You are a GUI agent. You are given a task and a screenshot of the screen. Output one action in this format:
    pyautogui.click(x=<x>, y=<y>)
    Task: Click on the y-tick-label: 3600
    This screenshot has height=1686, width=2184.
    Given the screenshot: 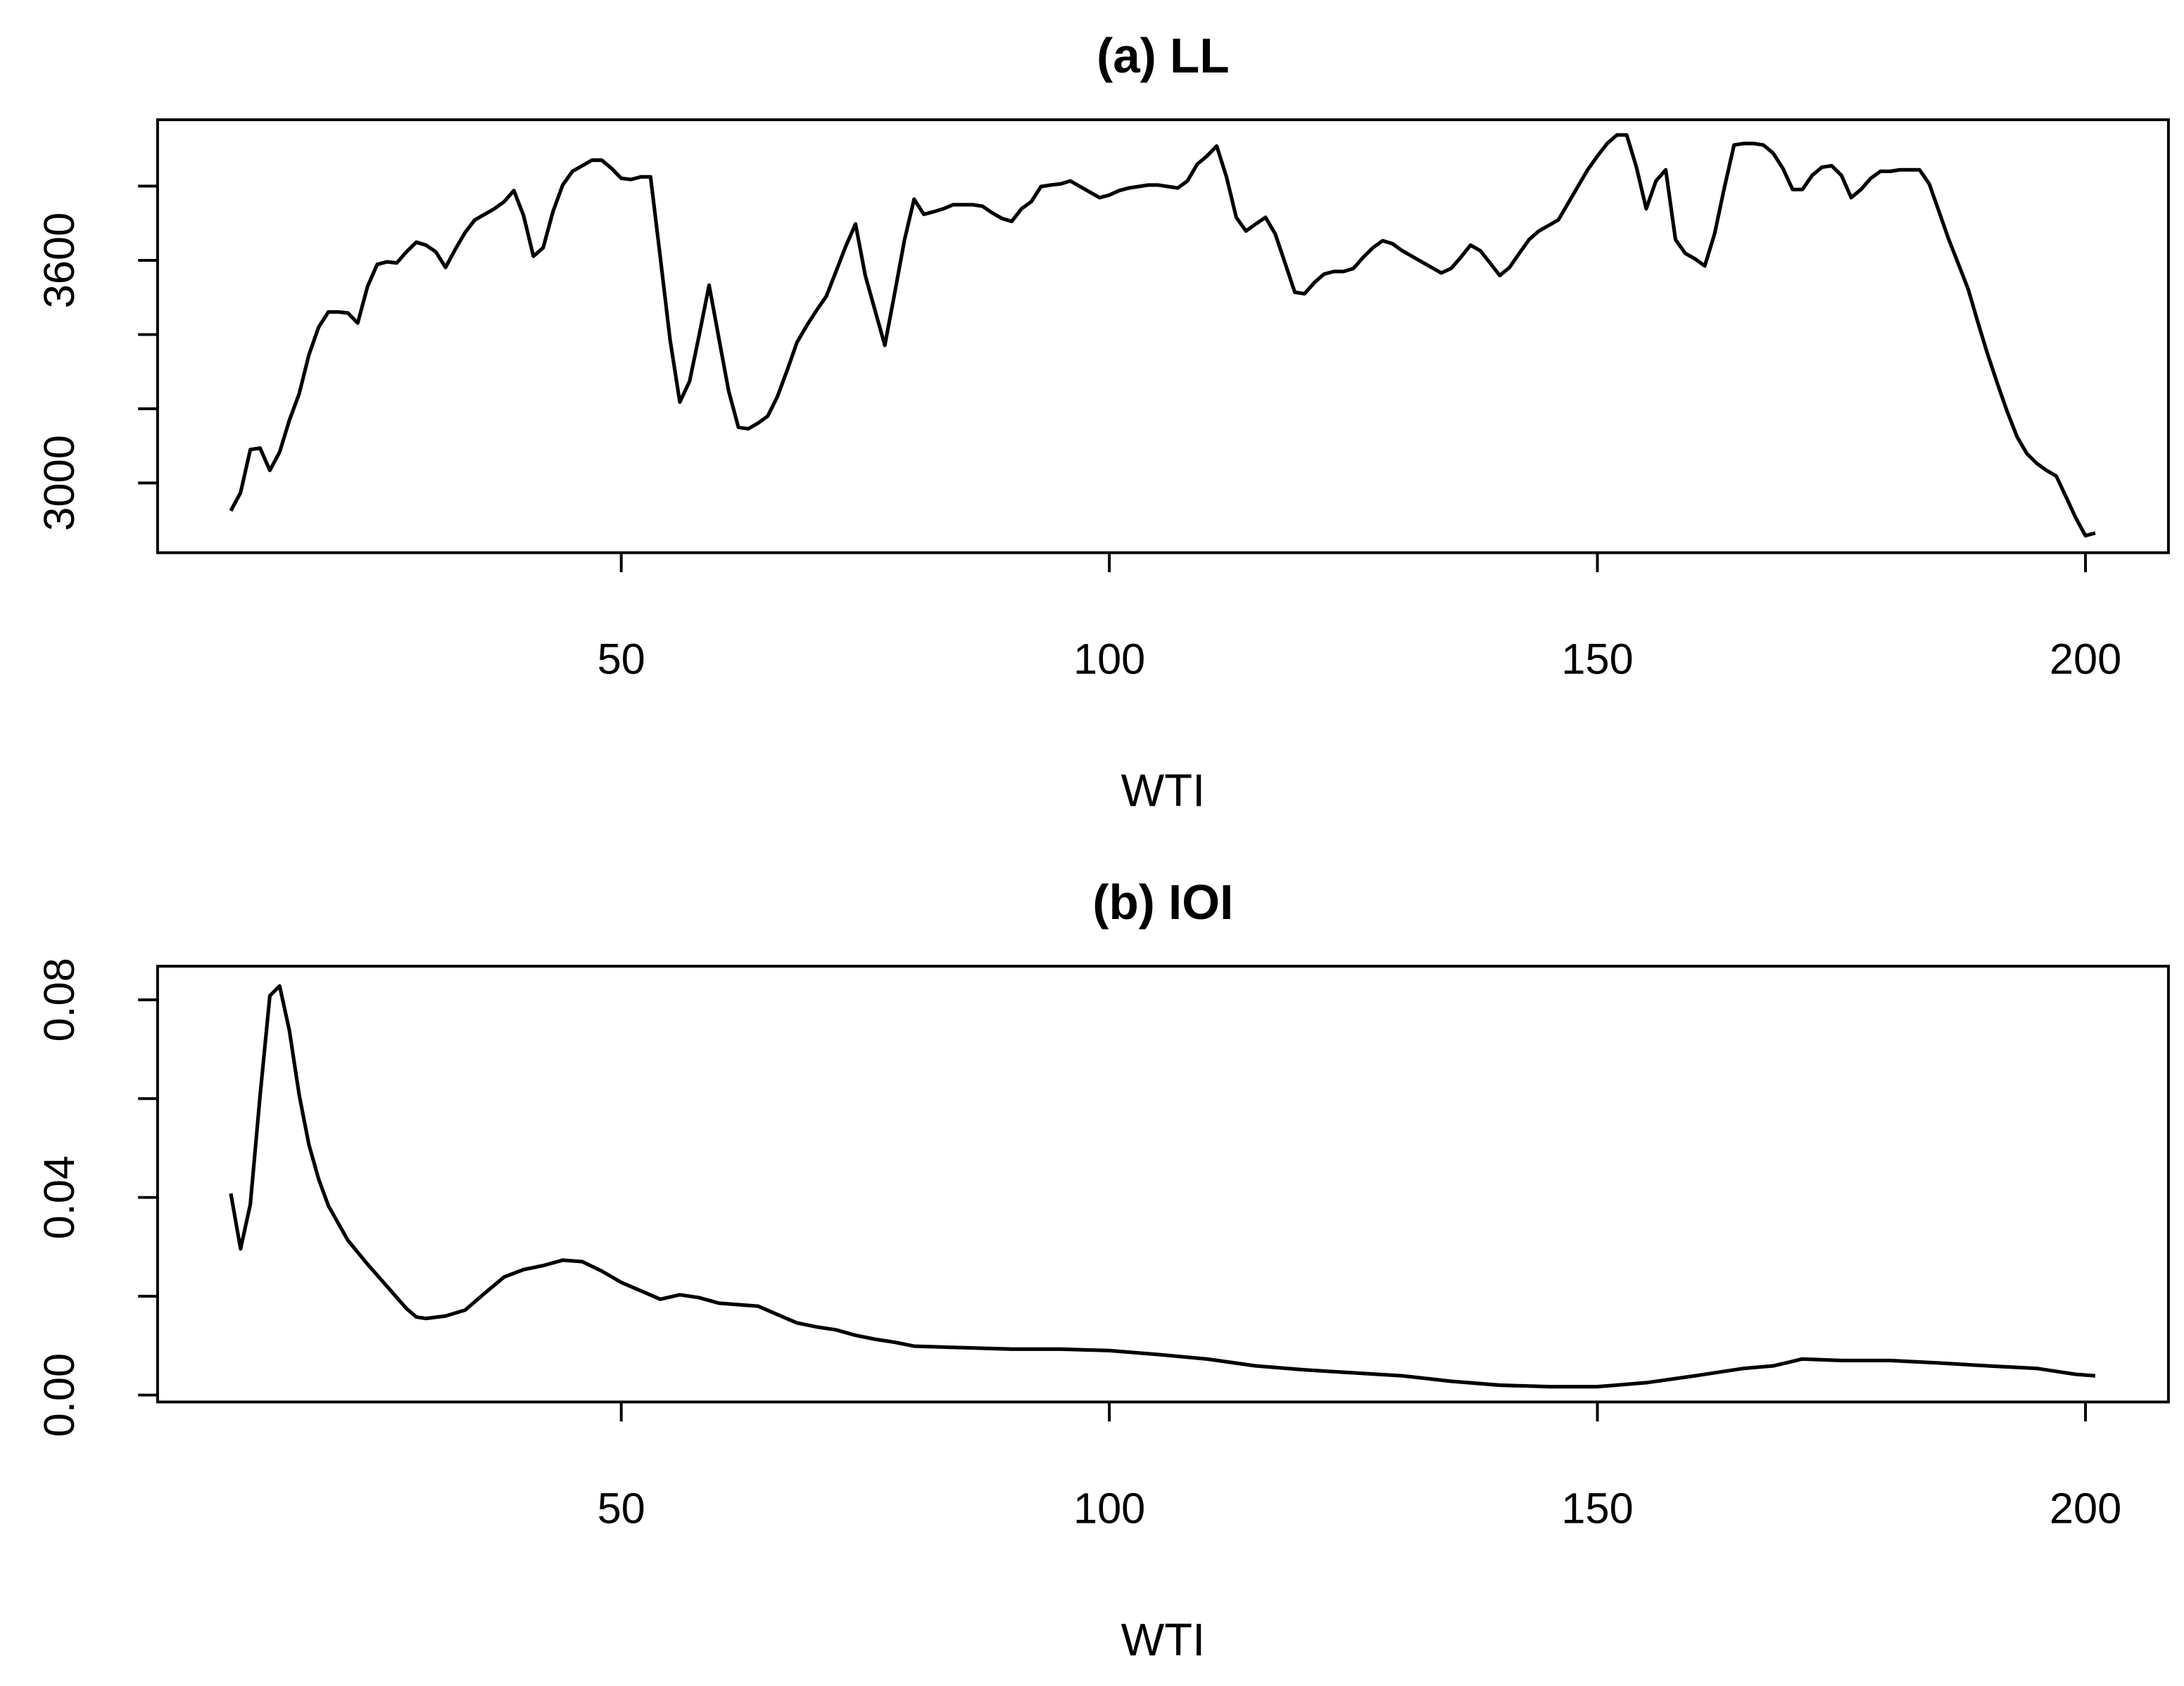 What is the action you would take?
    pyautogui.click(x=58, y=260)
    